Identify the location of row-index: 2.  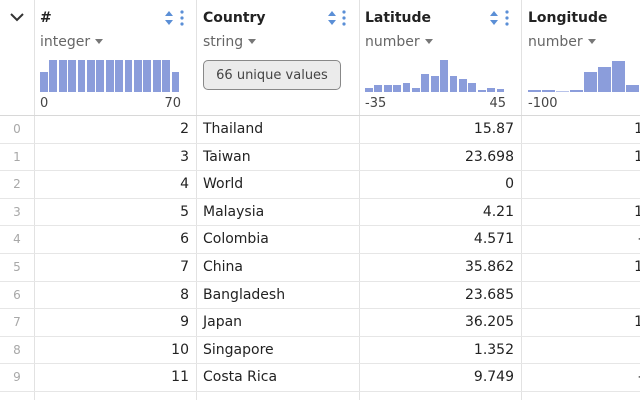
(17, 184).